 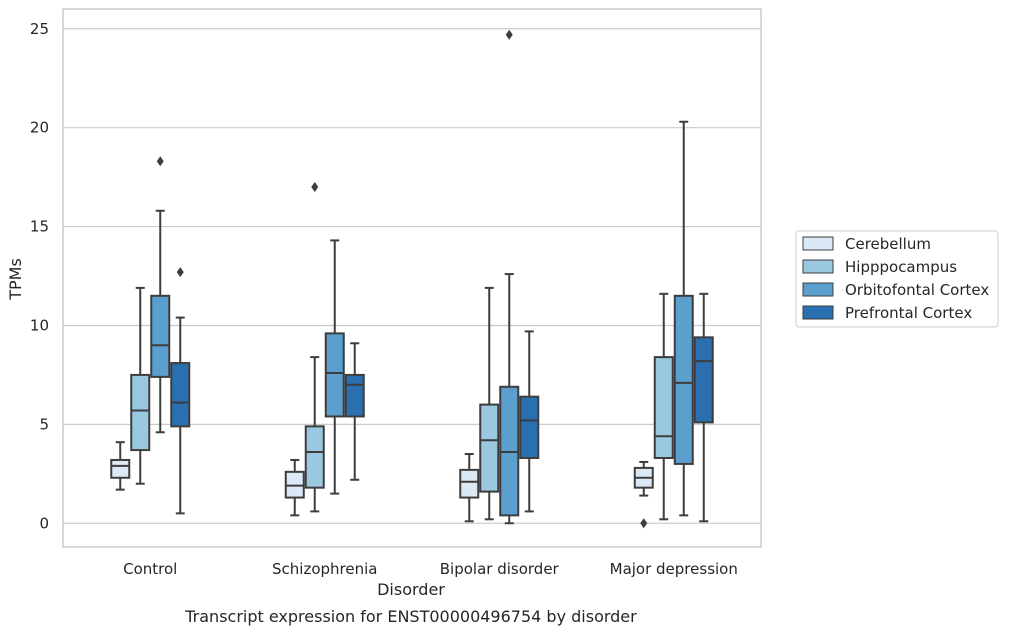 What do you see at coordinates (39, 128) in the screenshot?
I see `y-tick-label: 20` at bounding box center [39, 128].